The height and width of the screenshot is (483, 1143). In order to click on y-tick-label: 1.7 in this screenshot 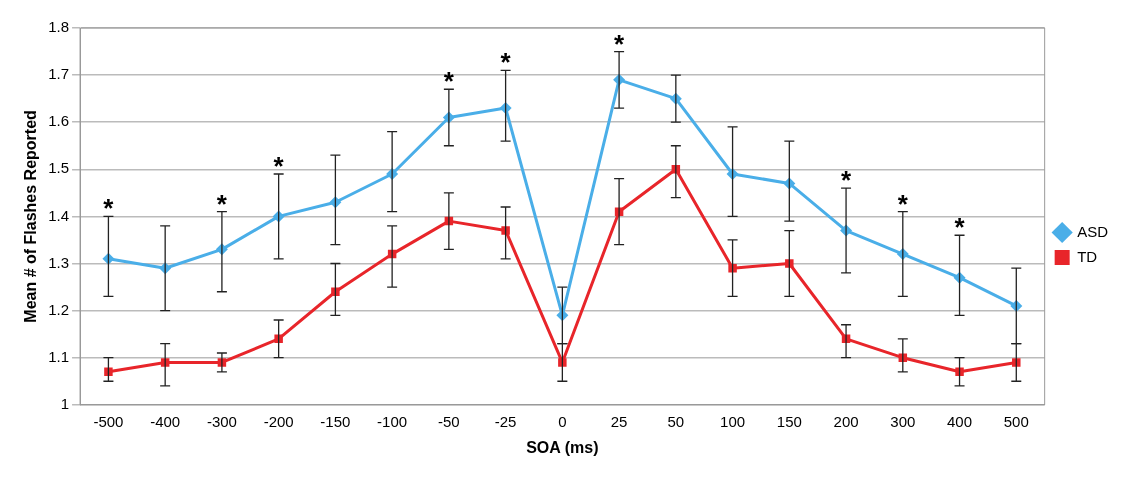, I will do `click(59, 74)`.